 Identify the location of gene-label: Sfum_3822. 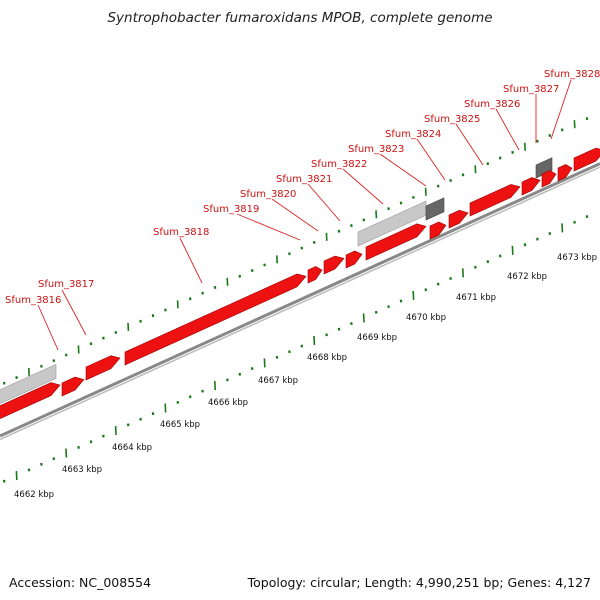
(339, 164).